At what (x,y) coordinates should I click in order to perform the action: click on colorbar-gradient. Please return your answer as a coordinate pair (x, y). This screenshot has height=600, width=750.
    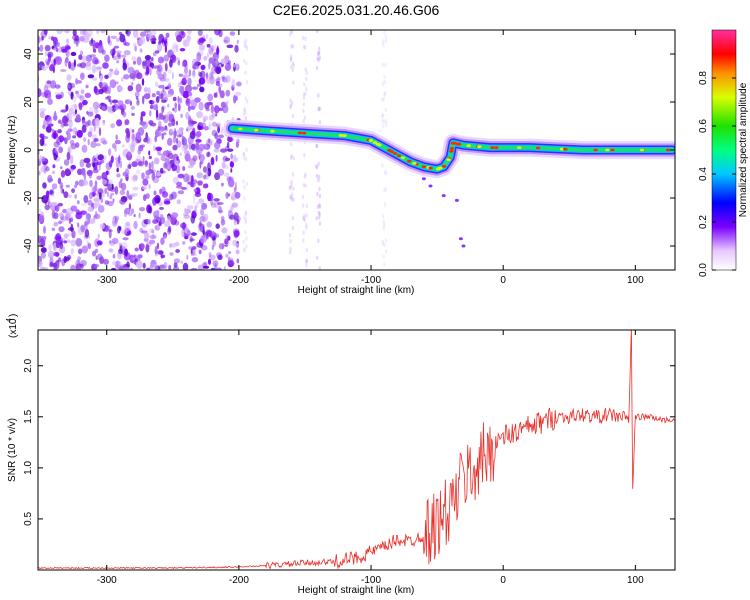
    Looking at the image, I should click on (724, 150).